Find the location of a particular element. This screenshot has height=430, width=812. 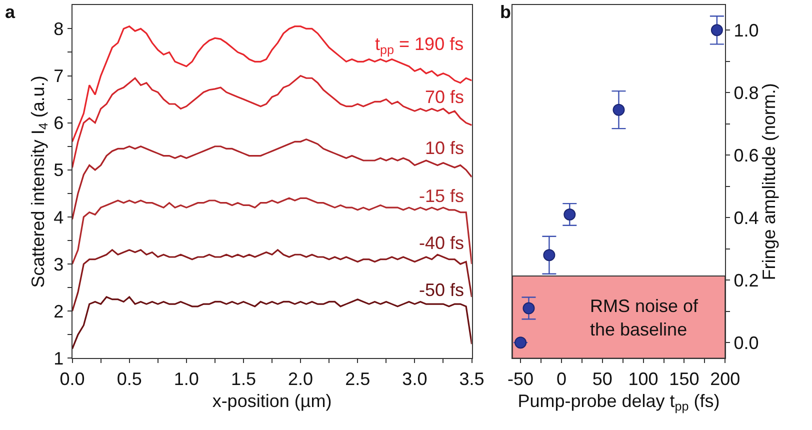

x-tick-label: 200 is located at coordinates (725, 378).